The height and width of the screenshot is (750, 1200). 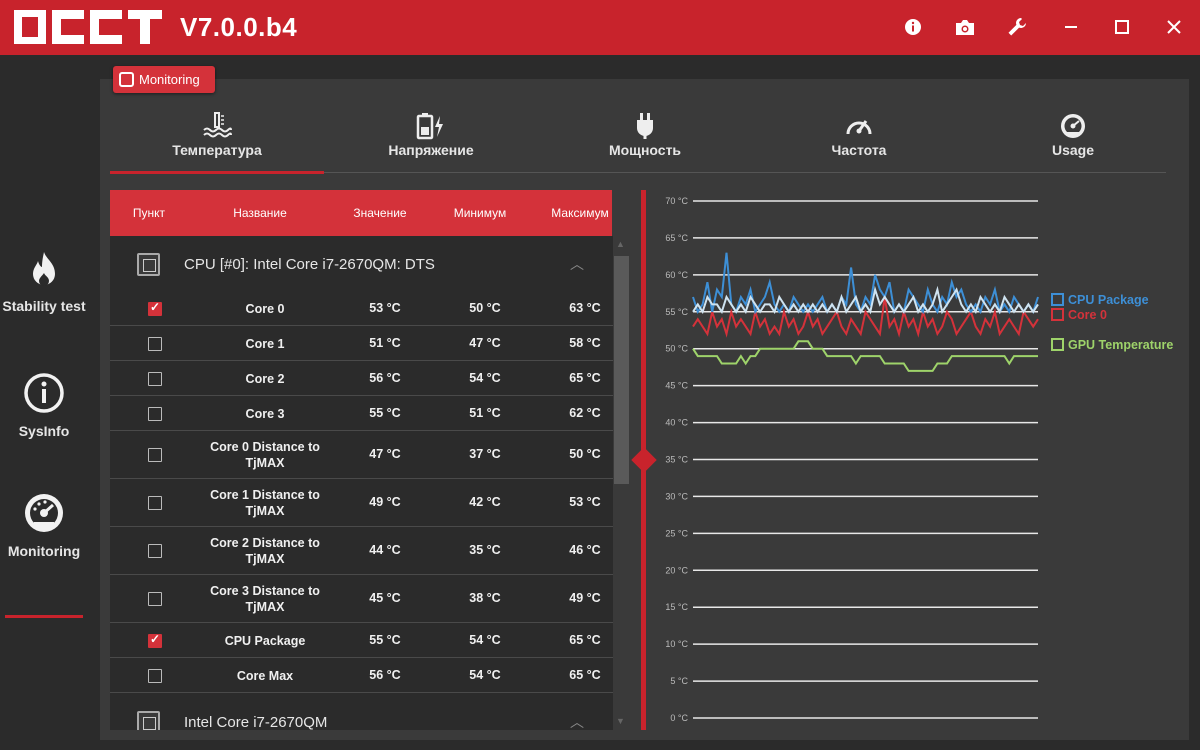 I want to click on thermometer-icon, so click(x=217, y=128).